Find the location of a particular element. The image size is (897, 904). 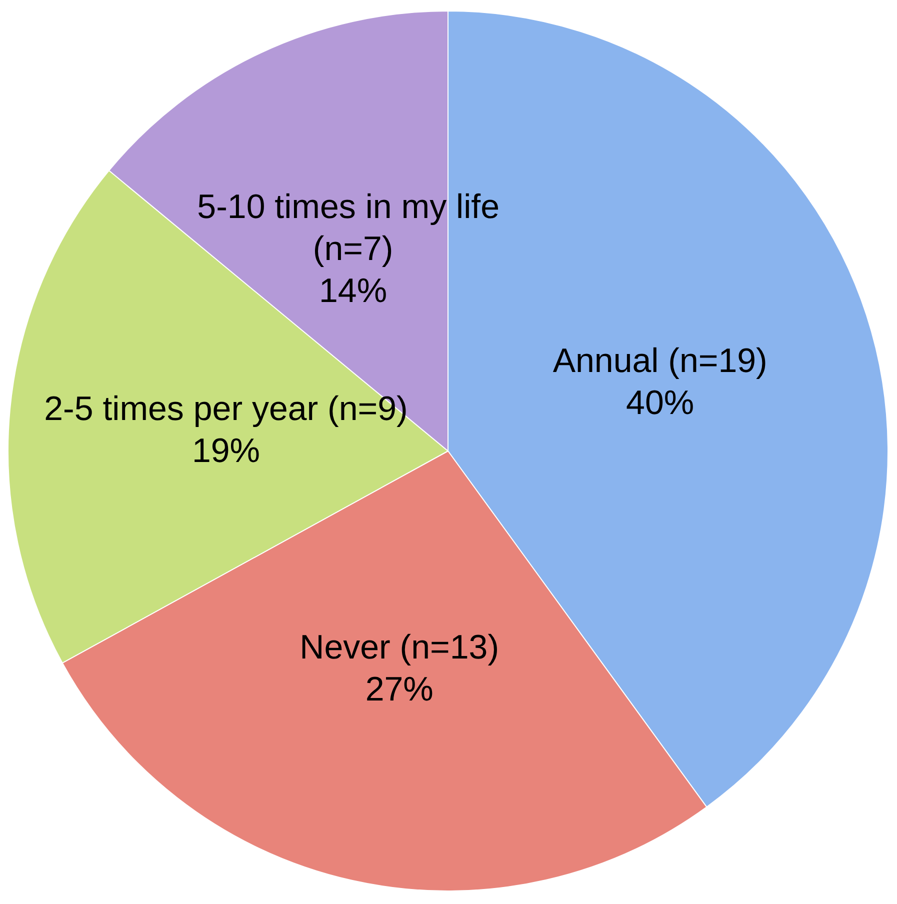

data-label: 27% is located at coordinates (399, 689).